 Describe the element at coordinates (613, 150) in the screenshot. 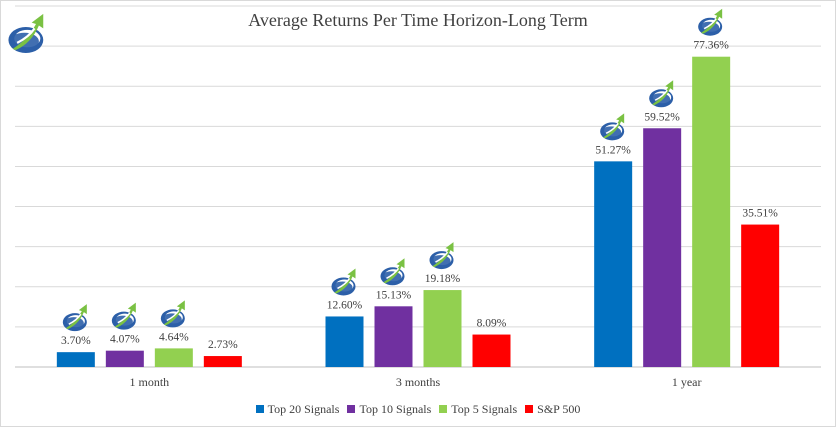

I see `data-label: 51.27%` at that location.